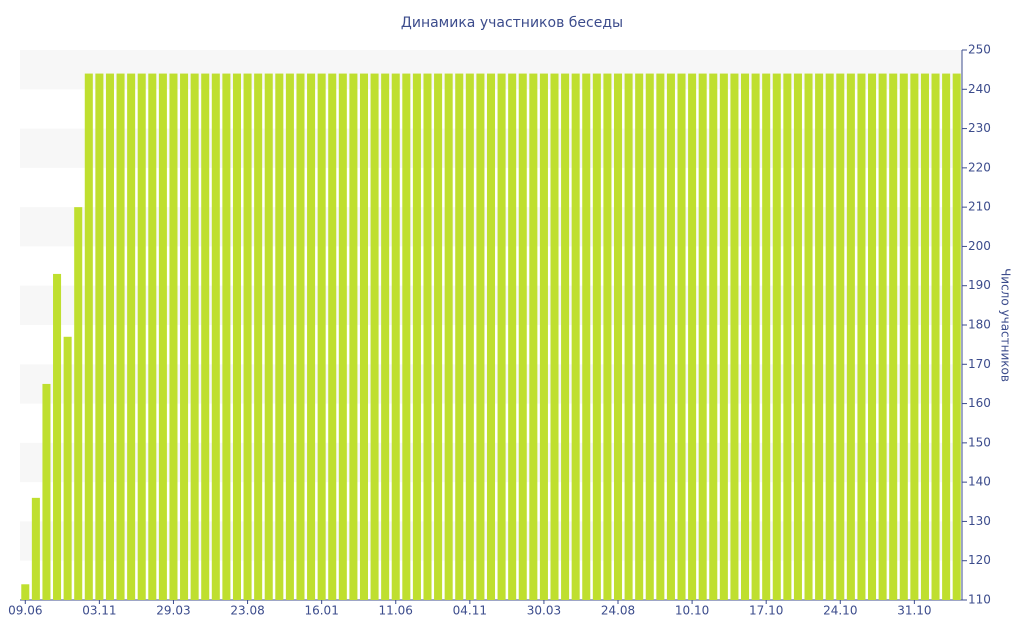  What do you see at coordinates (979, 560) in the screenshot?
I see `y-tick-label: 120` at bounding box center [979, 560].